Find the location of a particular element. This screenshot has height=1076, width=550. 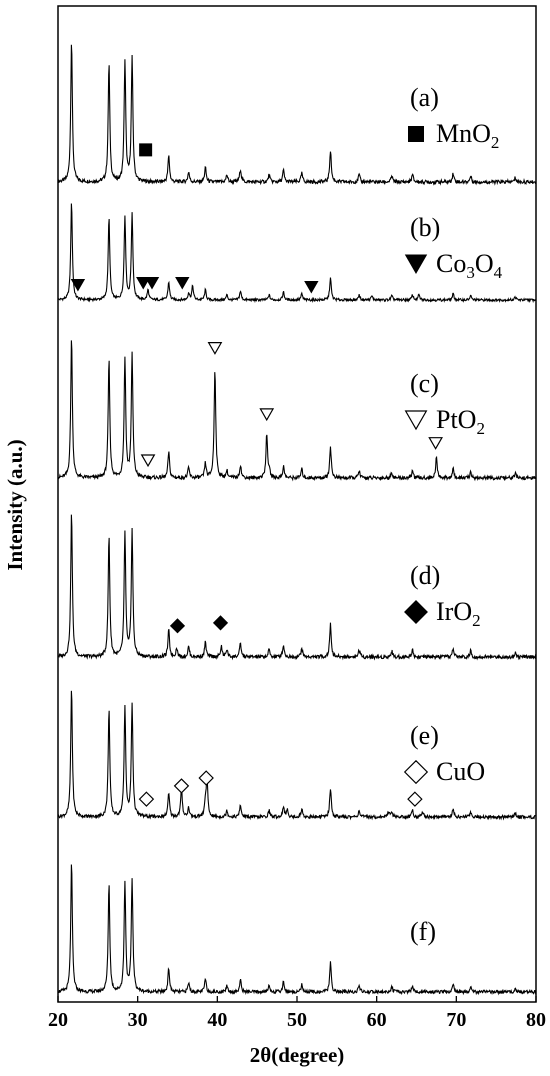

legend-text: Co is located at coordinates (451, 263).